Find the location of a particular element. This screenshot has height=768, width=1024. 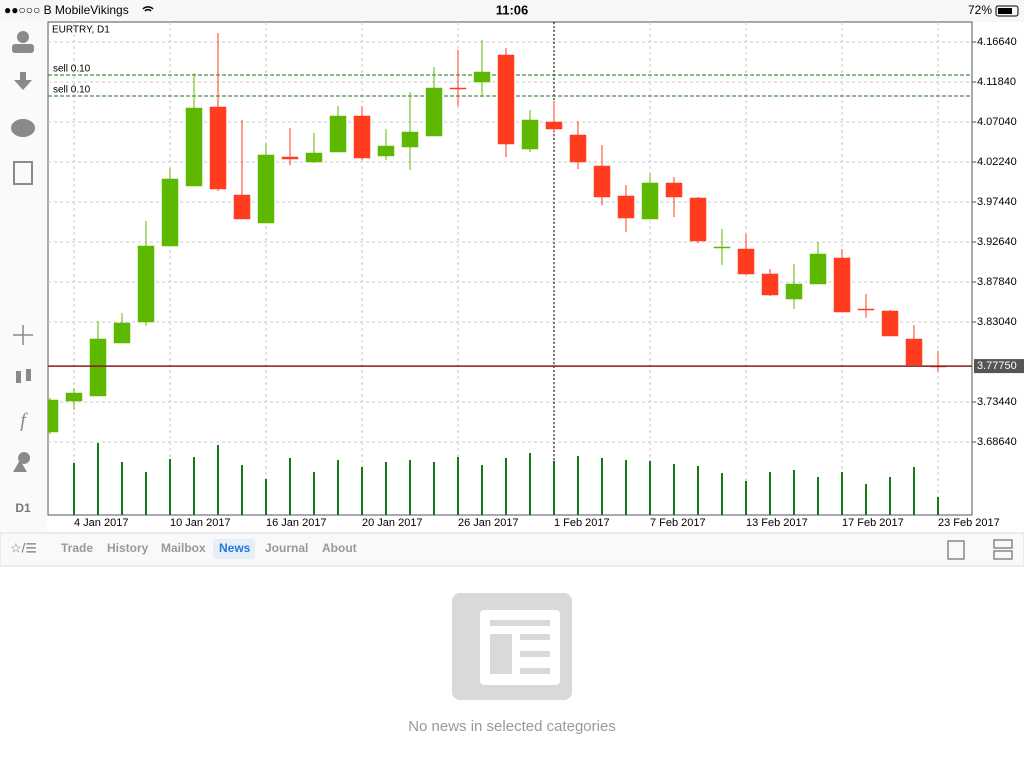

tab: Journal is located at coordinates (286, 548).